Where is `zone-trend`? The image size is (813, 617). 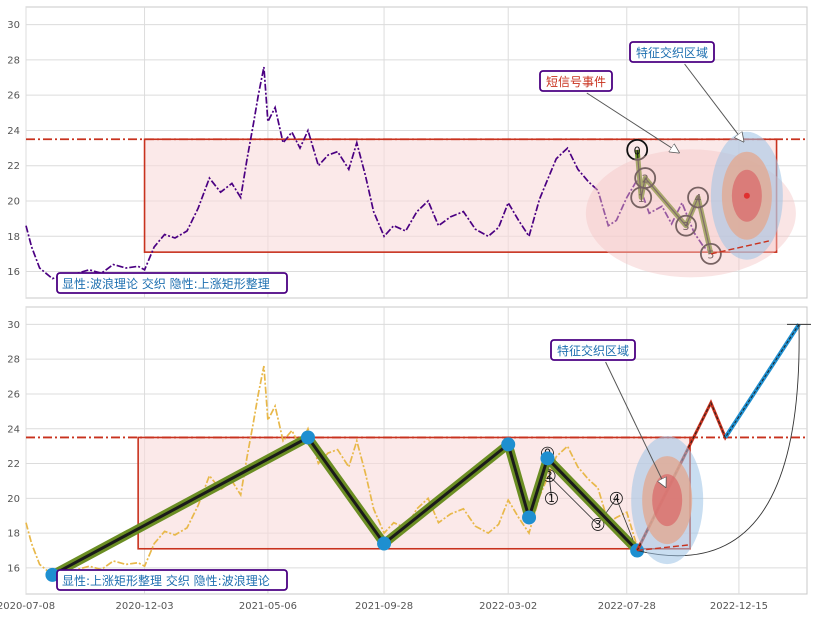
zone-trend is located at coordinates (740, 247).